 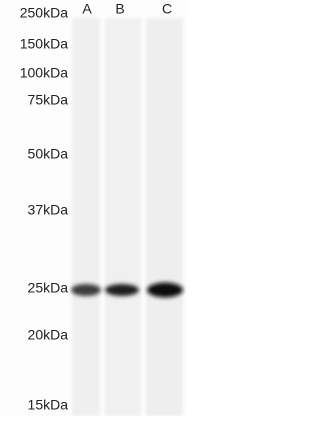 I want to click on marker-label: 150kDa, so click(x=44, y=44).